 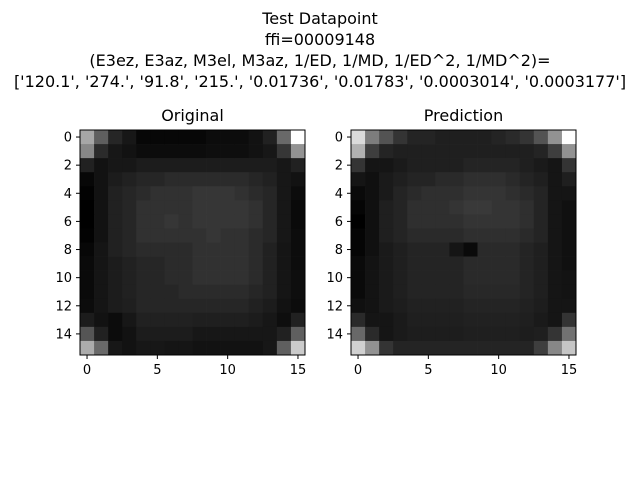 What do you see at coordinates (68, 166) in the screenshot?
I see `original-y-tick-label: 2` at bounding box center [68, 166].